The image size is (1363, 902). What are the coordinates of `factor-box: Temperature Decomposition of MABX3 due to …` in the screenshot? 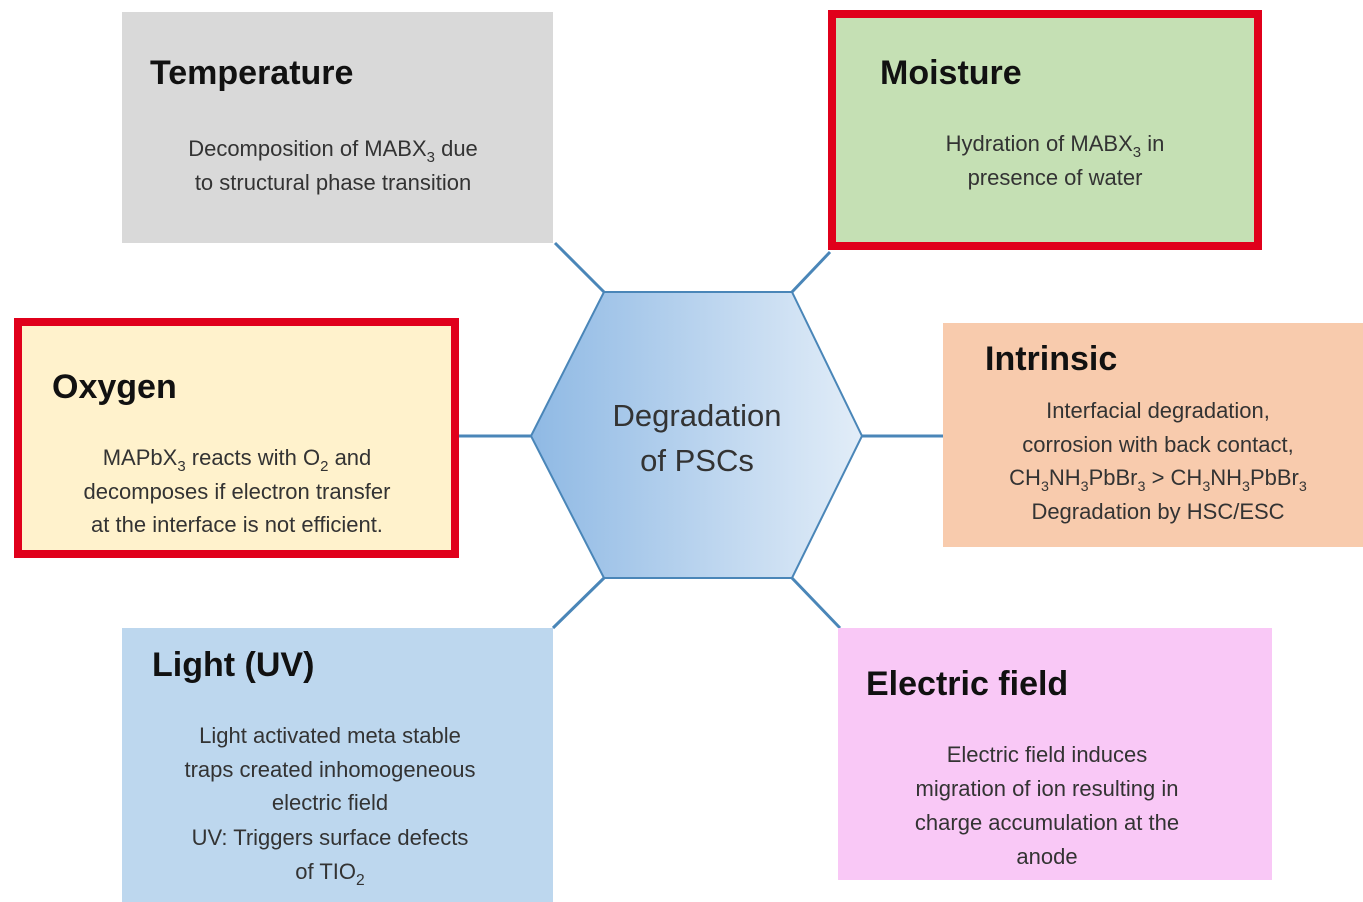 It's located at (337, 127).